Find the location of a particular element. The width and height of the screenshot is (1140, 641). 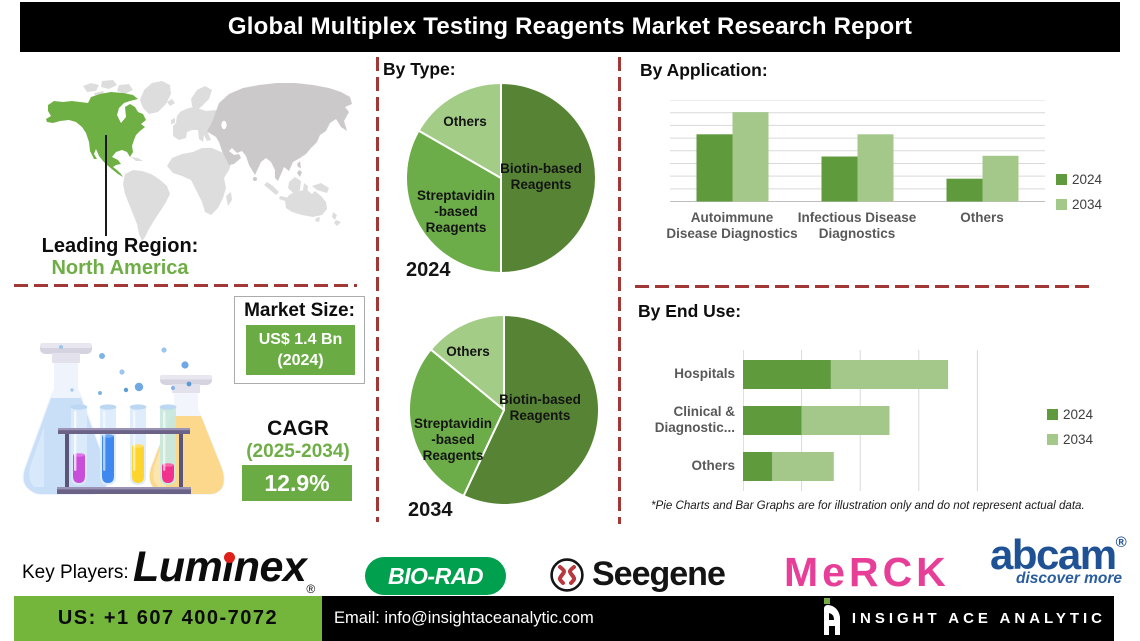

app-cat2-line2: Diagnostics is located at coordinates (857, 233).